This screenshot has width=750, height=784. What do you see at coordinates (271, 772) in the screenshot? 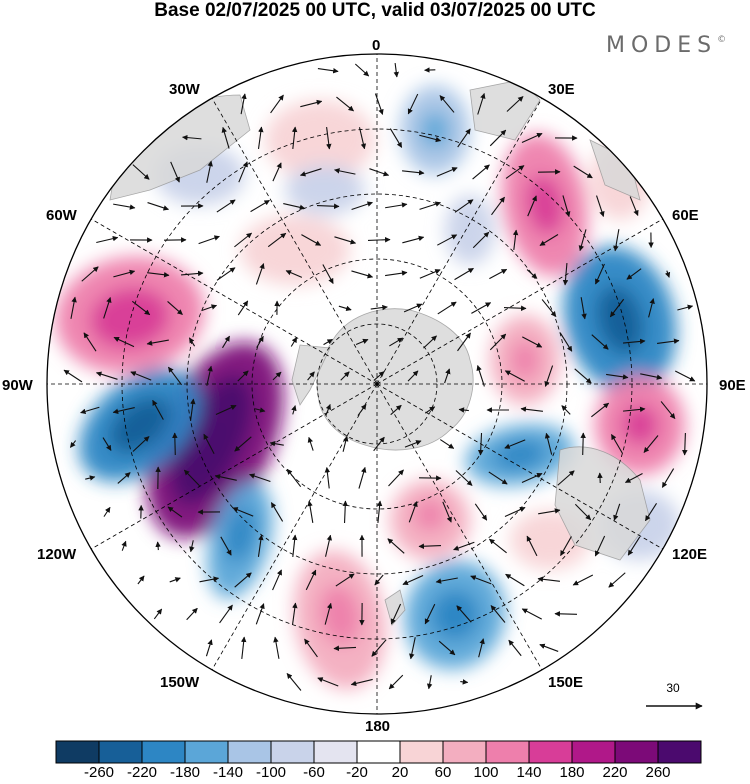
I see `colorbar-tick-label: -100` at bounding box center [271, 772].